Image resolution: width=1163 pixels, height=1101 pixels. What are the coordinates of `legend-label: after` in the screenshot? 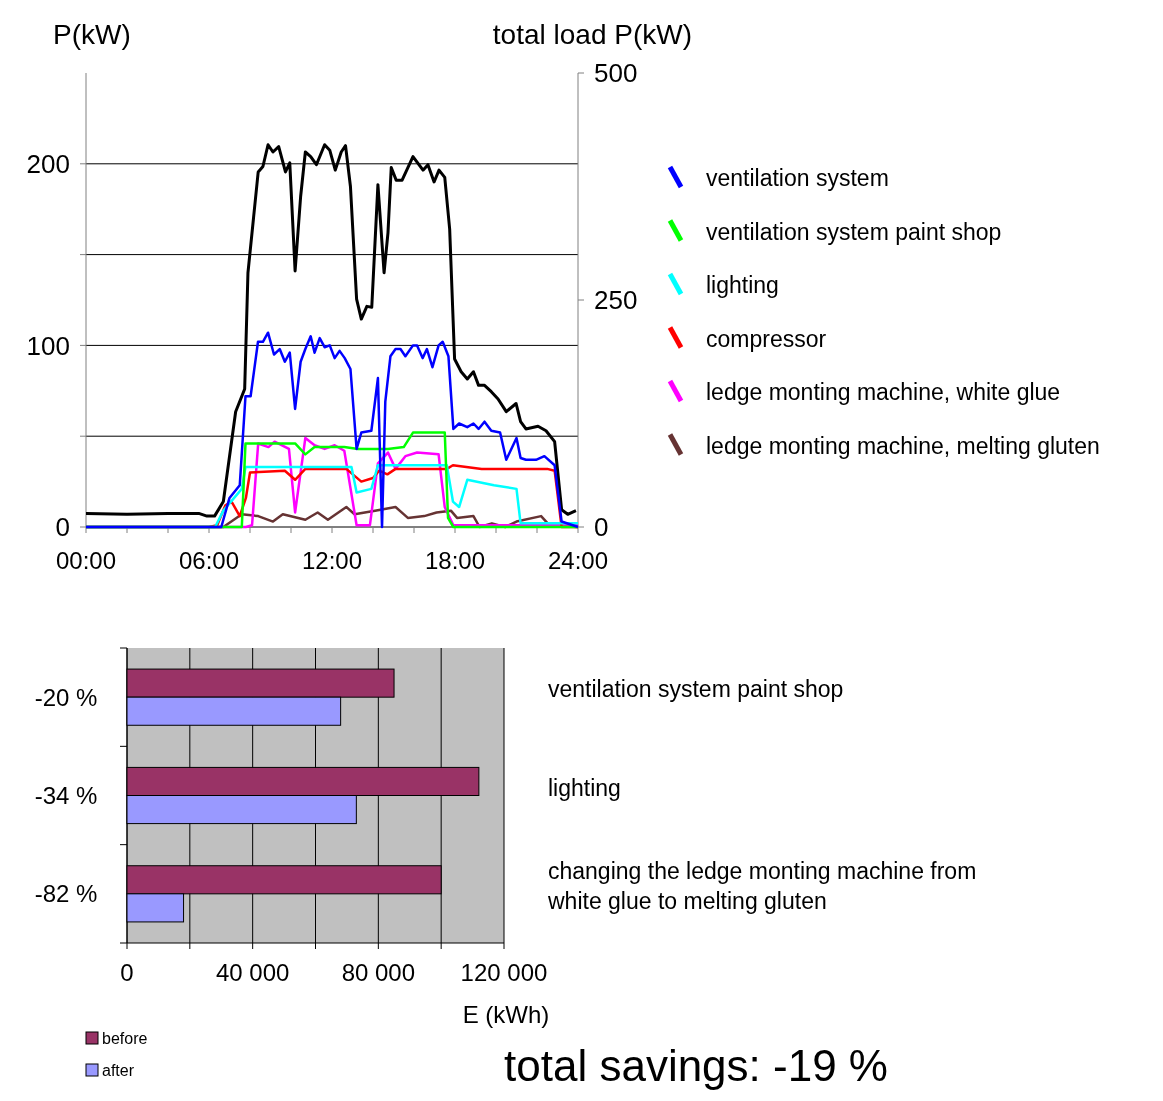 It's located at (118, 1070).